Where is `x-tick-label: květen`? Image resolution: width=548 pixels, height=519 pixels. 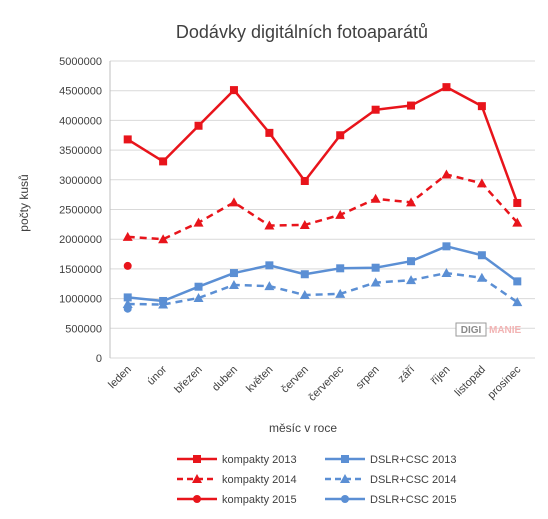 x-tick-label: květen is located at coordinates (259, 379).